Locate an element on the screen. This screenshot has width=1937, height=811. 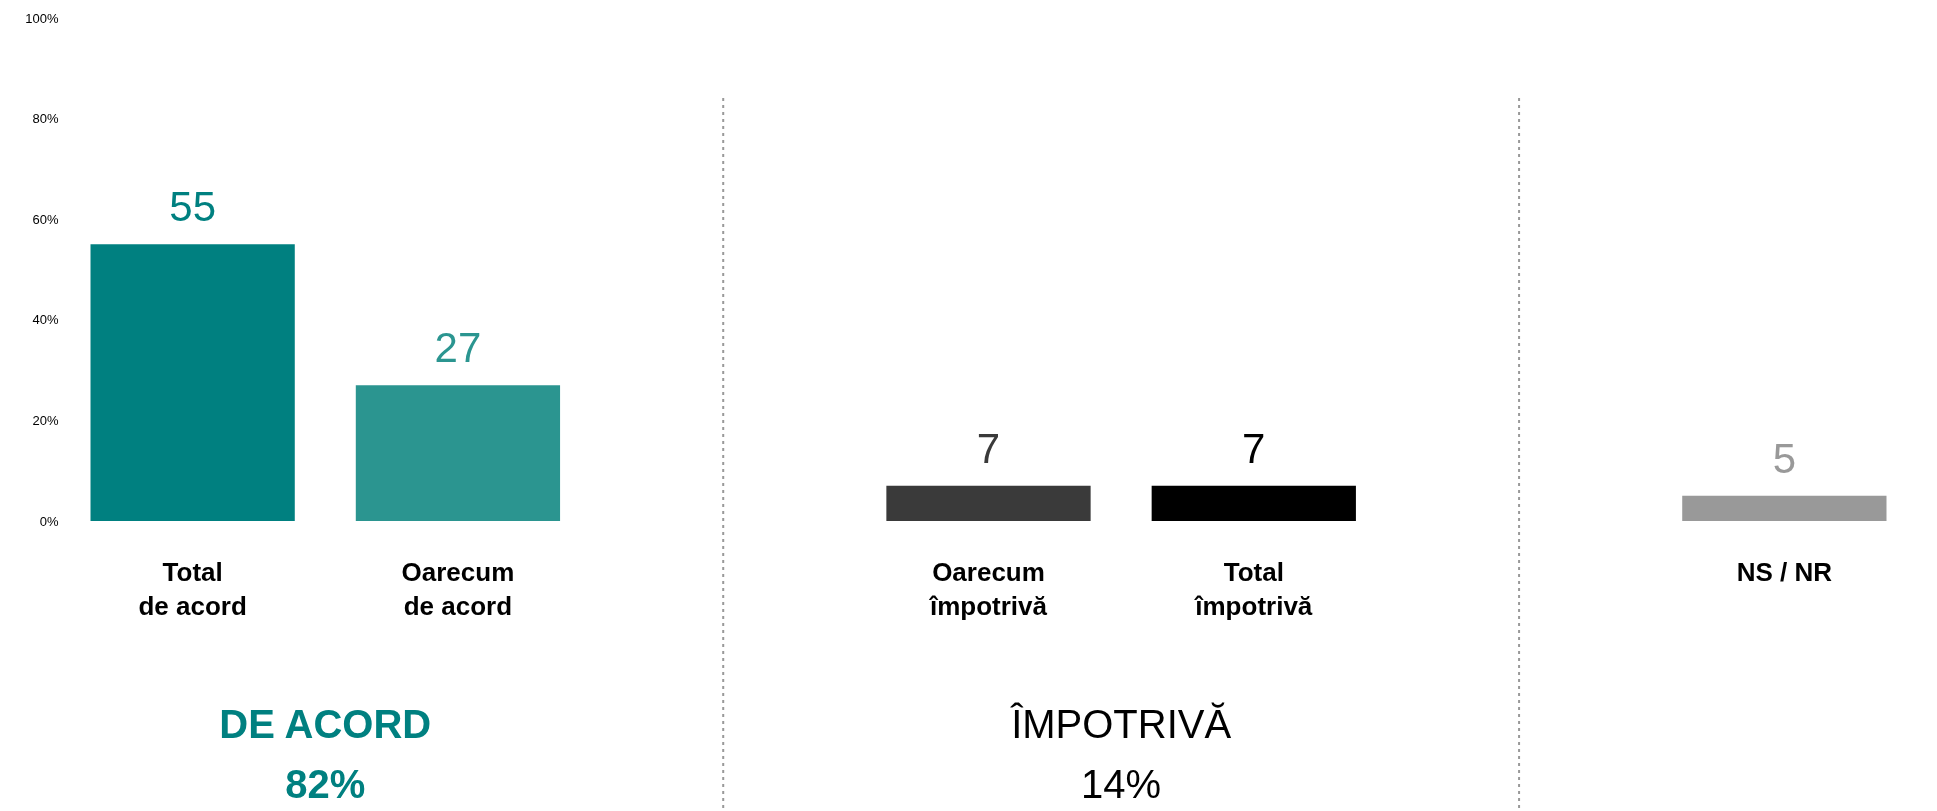
y-tick-label: 0% is located at coordinates (49, 521).